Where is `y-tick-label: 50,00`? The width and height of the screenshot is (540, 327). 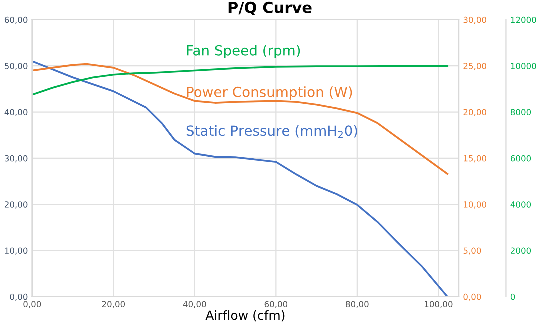 y-tick-label: 50,00 is located at coordinates (16, 66).